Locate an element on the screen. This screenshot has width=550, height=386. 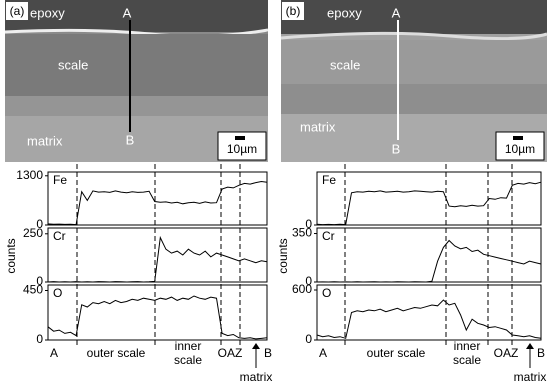
y-tick-label: 1300 is located at coordinates (29, 175).